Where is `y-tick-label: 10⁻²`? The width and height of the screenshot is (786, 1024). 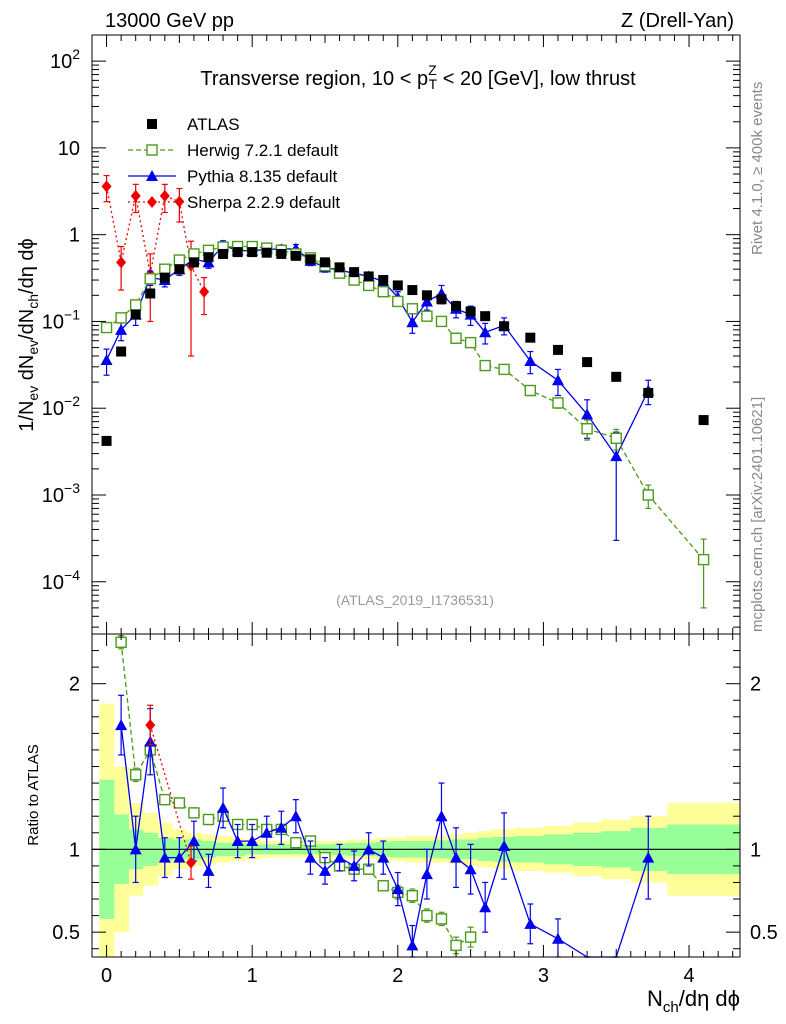 y-tick-label: 10⁻² is located at coordinates (61, 406).